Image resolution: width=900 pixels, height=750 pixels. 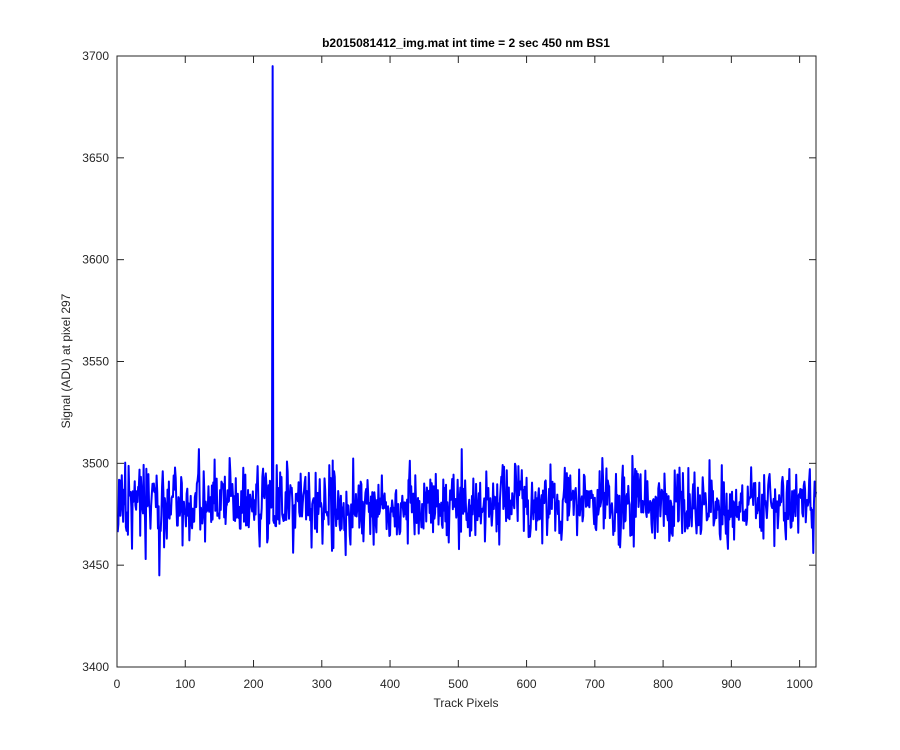 What do you see at coordinates (95, 667) in the screenshot?
I see `y-tick-label: 3400` at bounding box center [95, 667].